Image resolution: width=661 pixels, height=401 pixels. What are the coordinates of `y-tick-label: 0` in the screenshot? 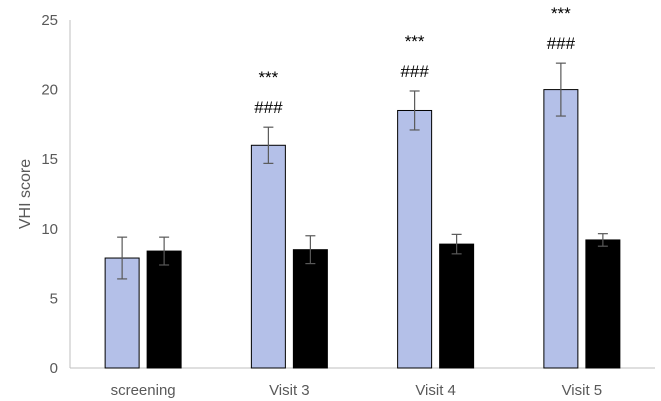 It's located at (54, 368).